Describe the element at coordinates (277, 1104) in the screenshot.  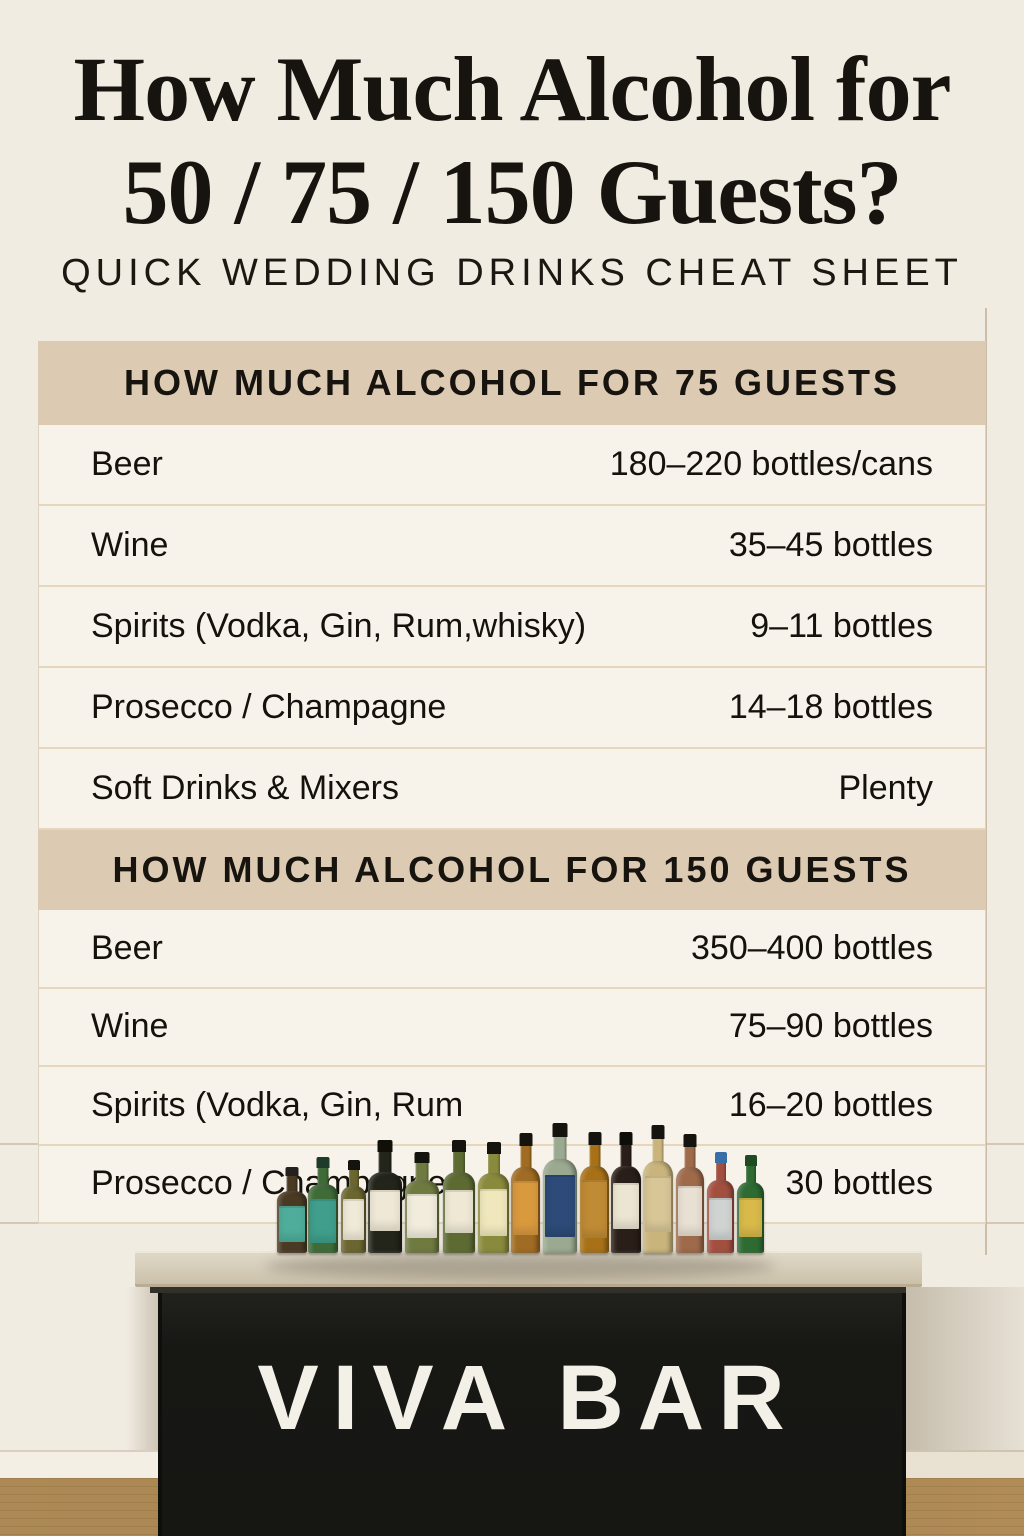
I see `row-item-label: Spirits (Vodka, Gin, Rum` at that location.